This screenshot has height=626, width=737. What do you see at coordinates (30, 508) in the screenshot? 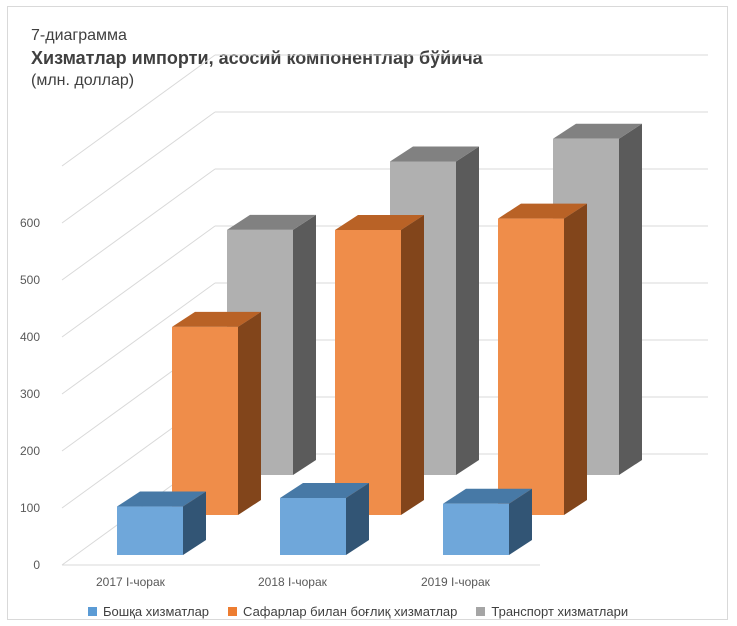
I see `y-tick-label: 100` at bounding box center [30, 508].